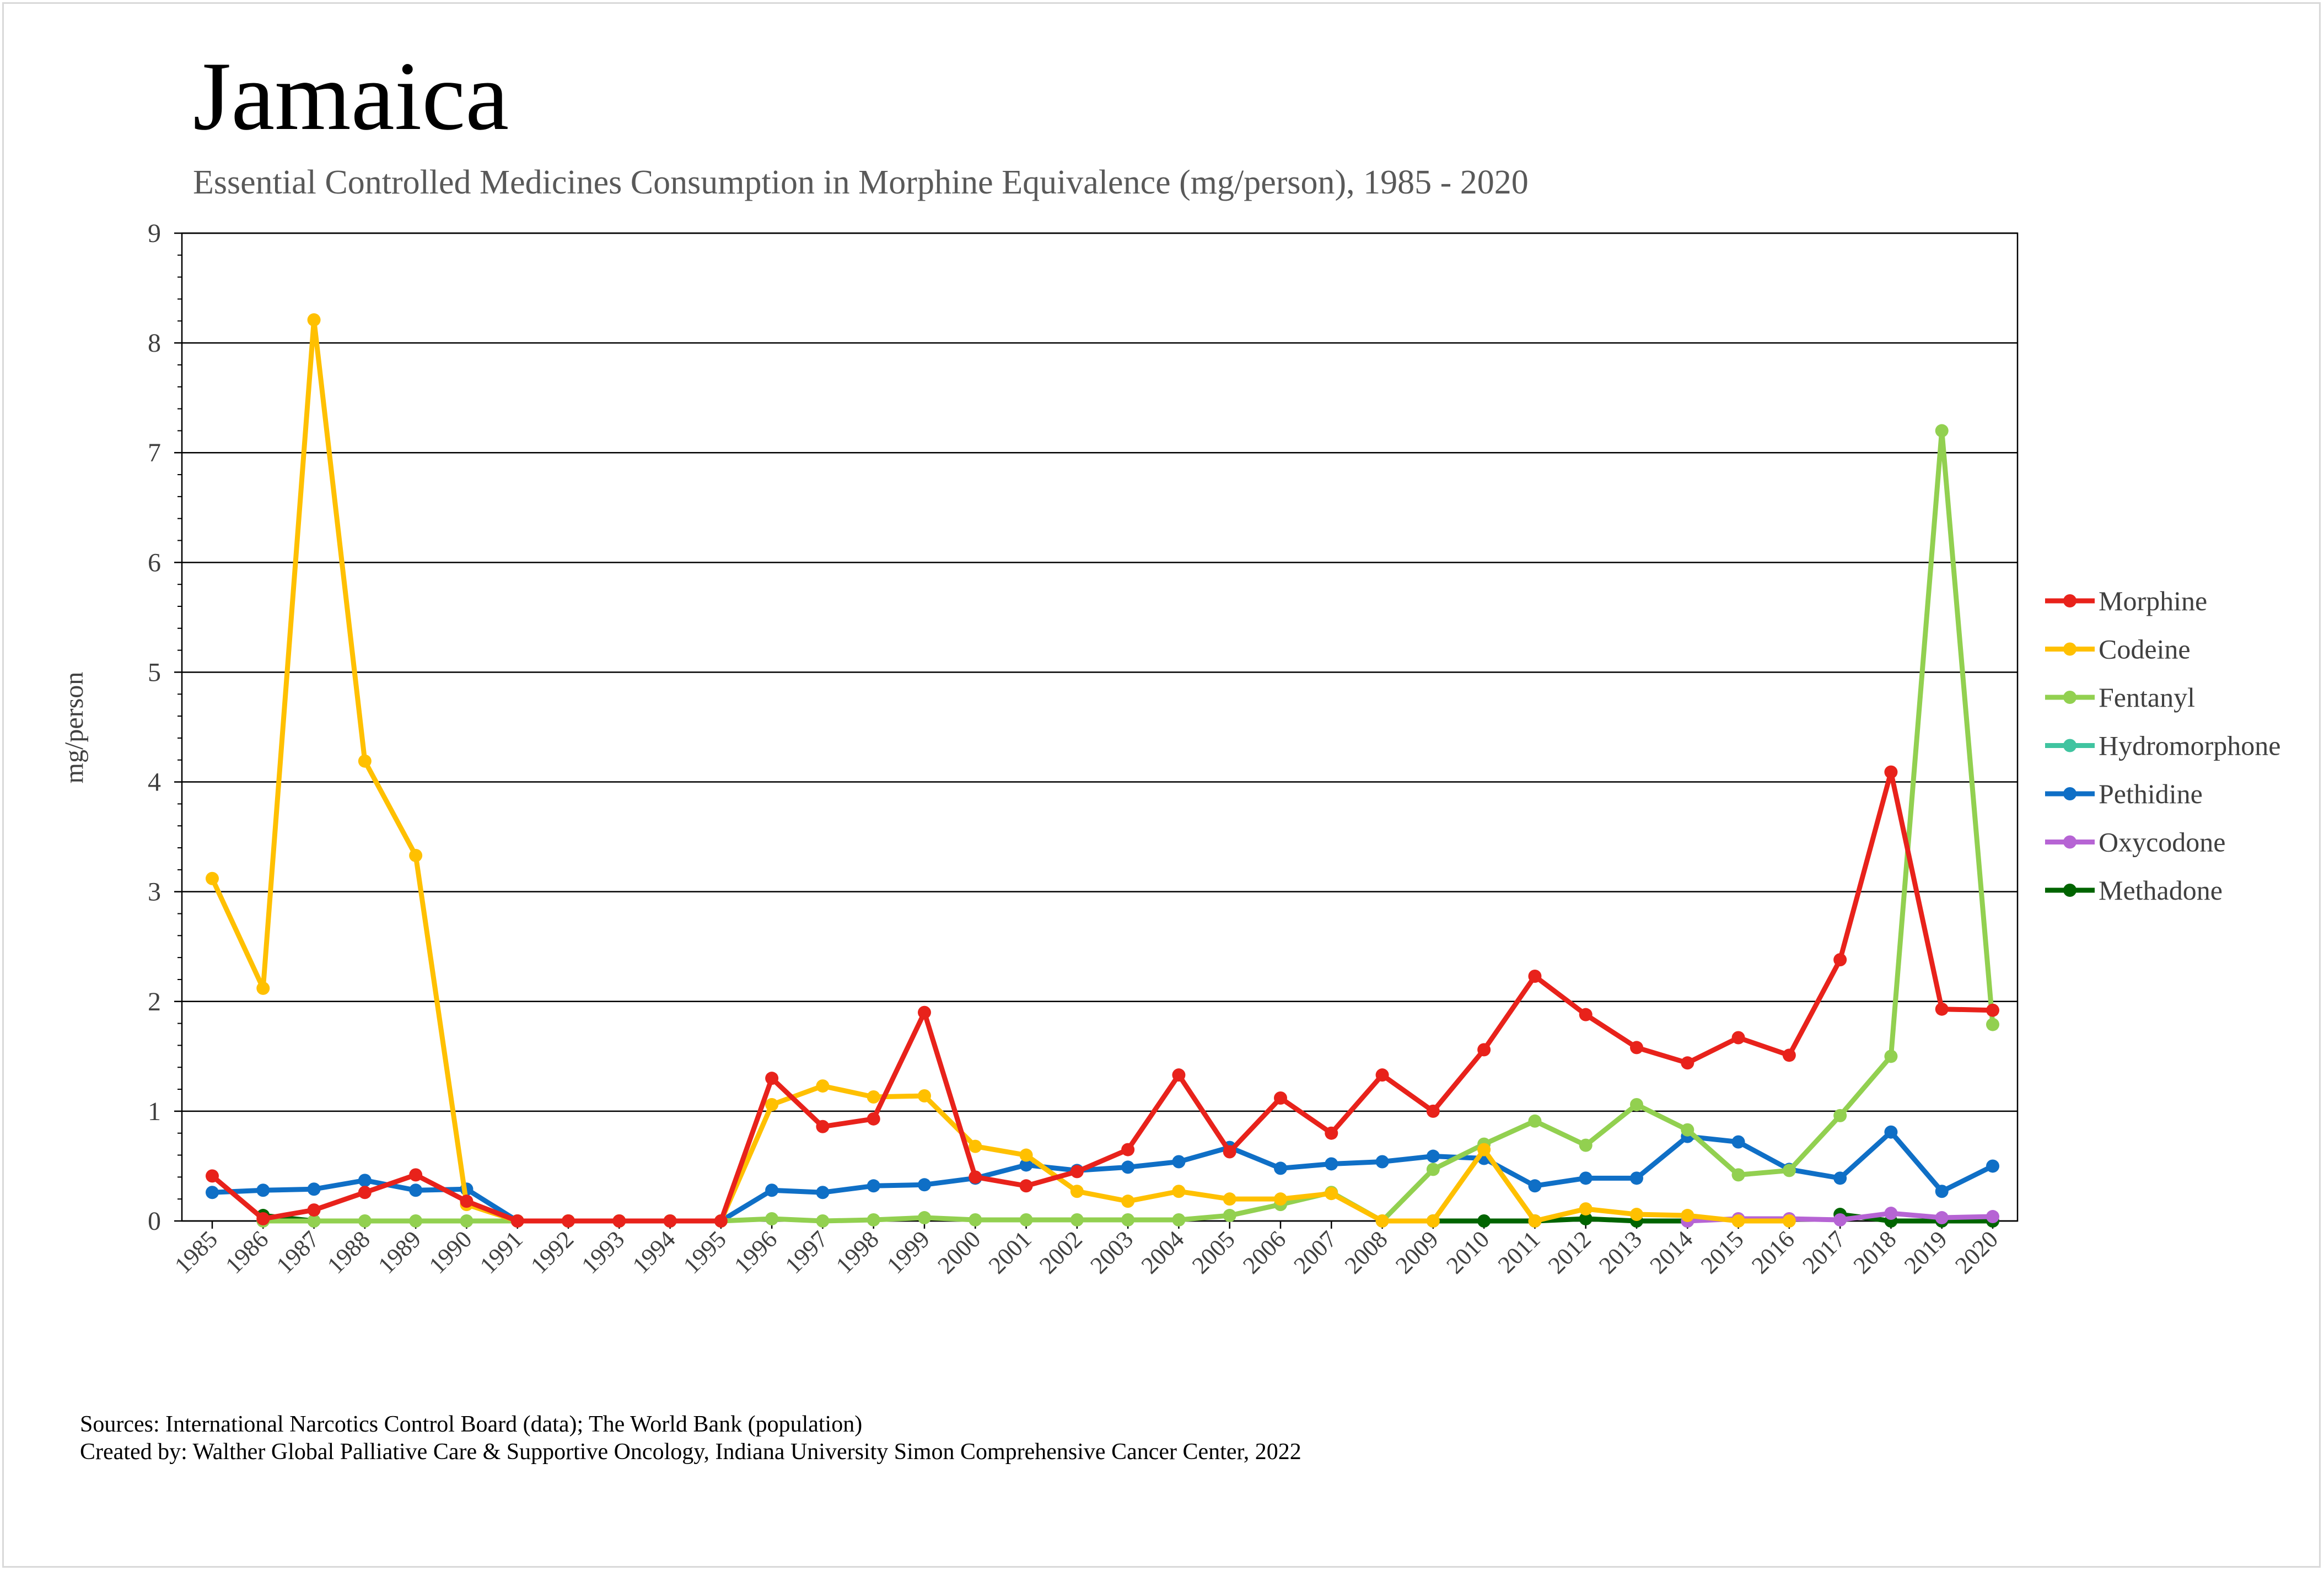 The height and width of the screenshot is (1571, 2324). What do you see at coordinates (154, 1001) in the screenshot?
I see `y-tick-label: 2` at bounding box center [154, 1001].